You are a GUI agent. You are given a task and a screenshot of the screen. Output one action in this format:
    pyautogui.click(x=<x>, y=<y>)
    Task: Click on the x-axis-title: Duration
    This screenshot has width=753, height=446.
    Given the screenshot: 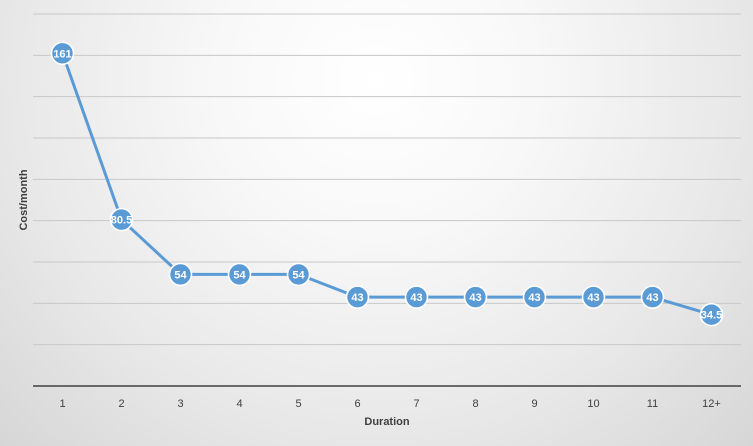 What is the action you would take?
    pyautogui.click(x=387, y=422)
    